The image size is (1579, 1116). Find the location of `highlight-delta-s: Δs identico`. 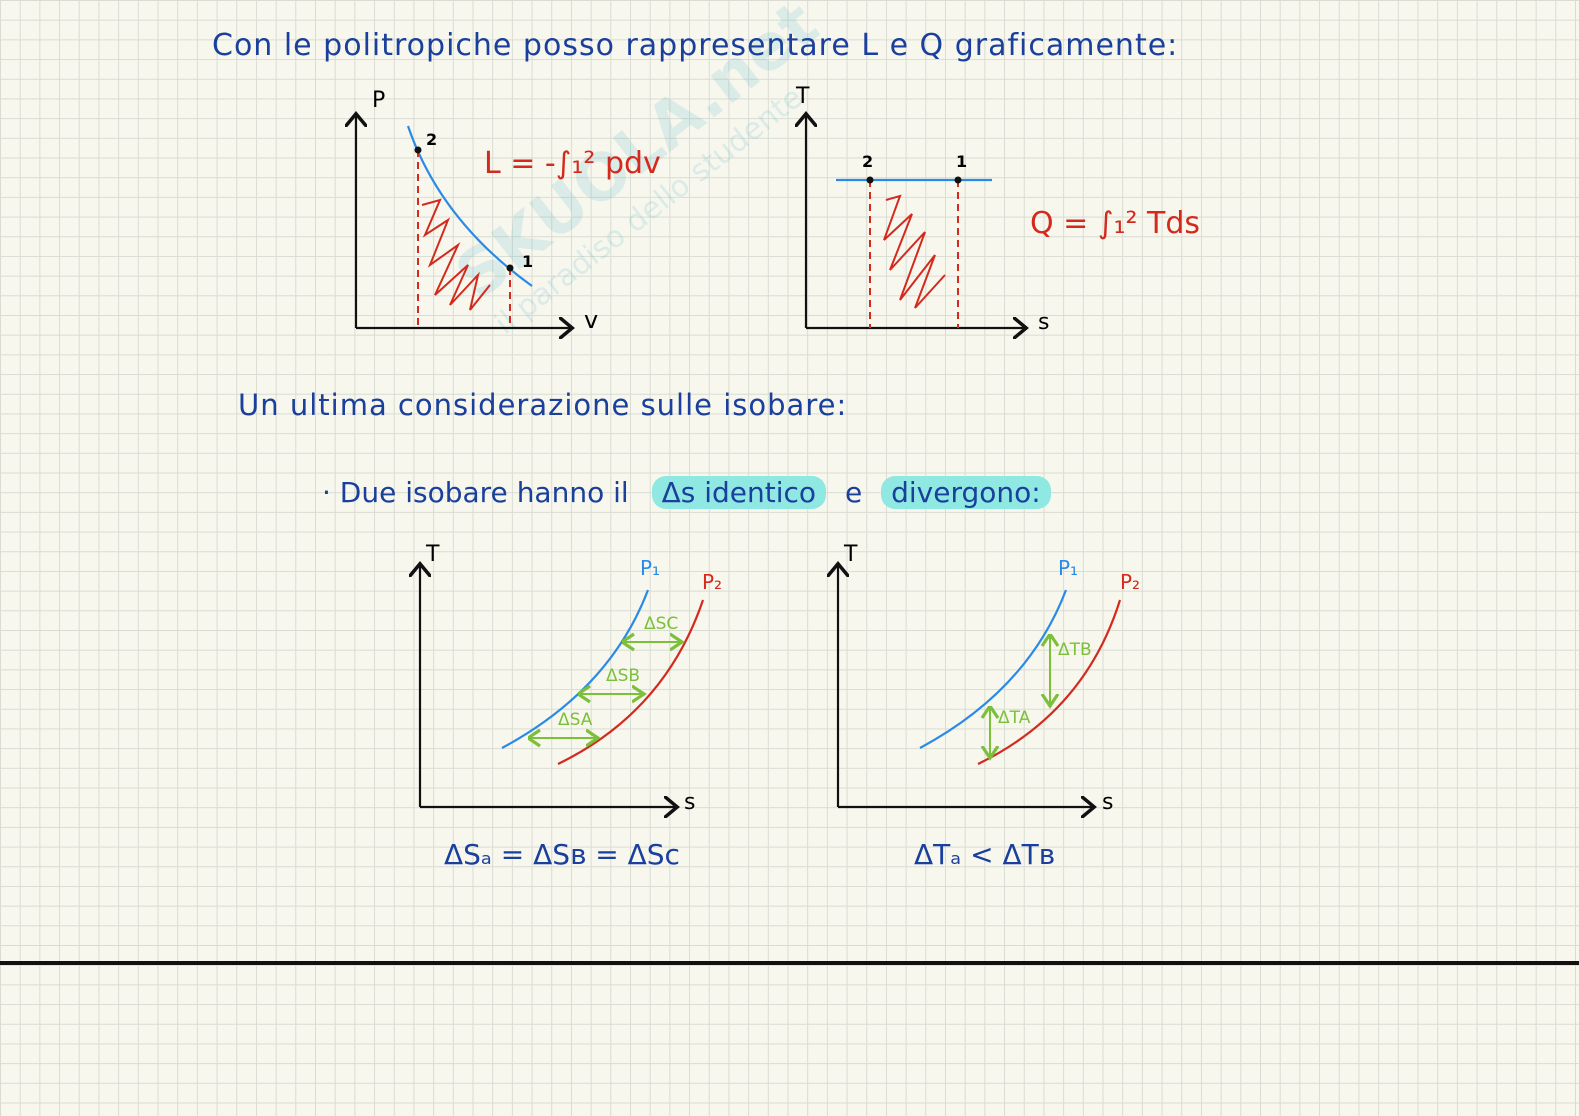

highlight-delta-s: Δs identico is located at coordinates (739, 492).